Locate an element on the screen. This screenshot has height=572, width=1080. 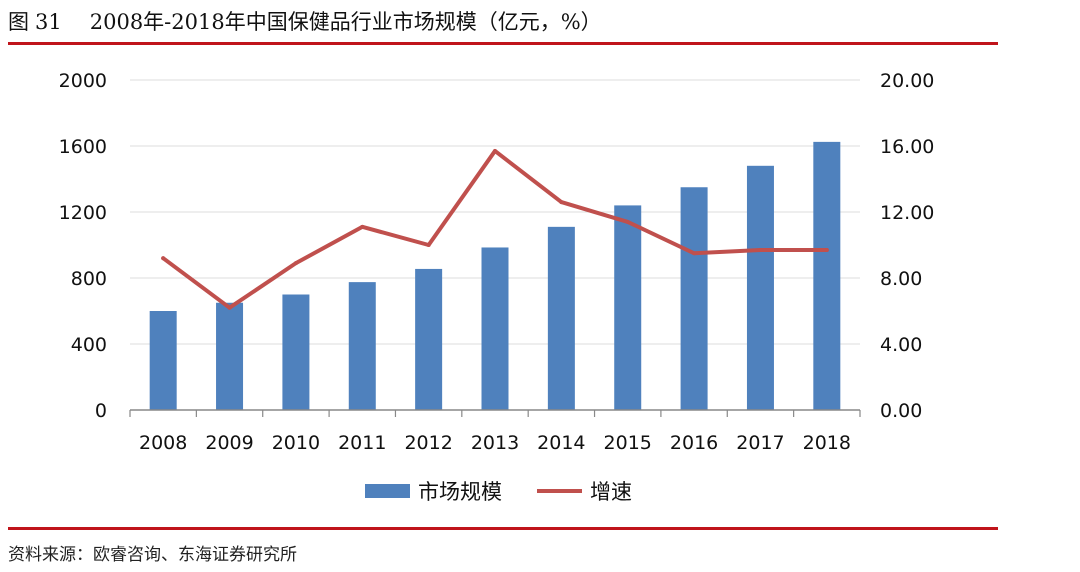
growth-point-2010 is located at coordinates (295, 263).